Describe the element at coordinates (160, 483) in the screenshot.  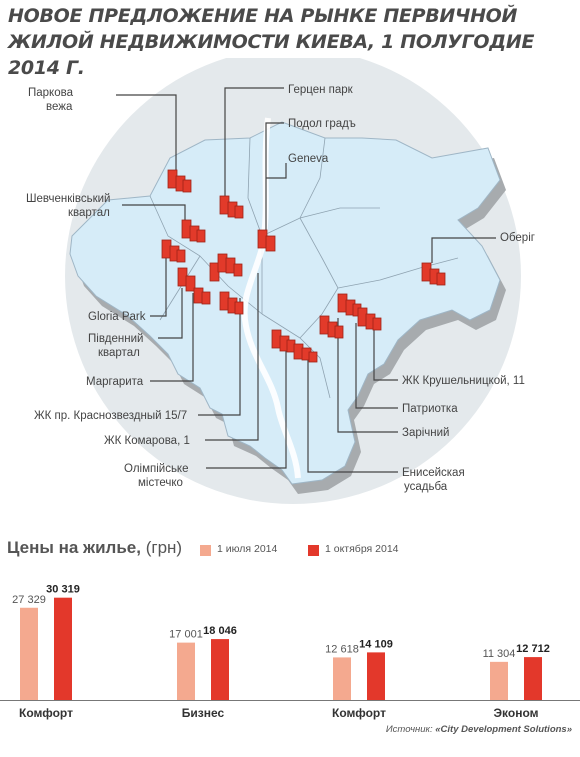
I see `label-olimp-2: містечко` at that location.